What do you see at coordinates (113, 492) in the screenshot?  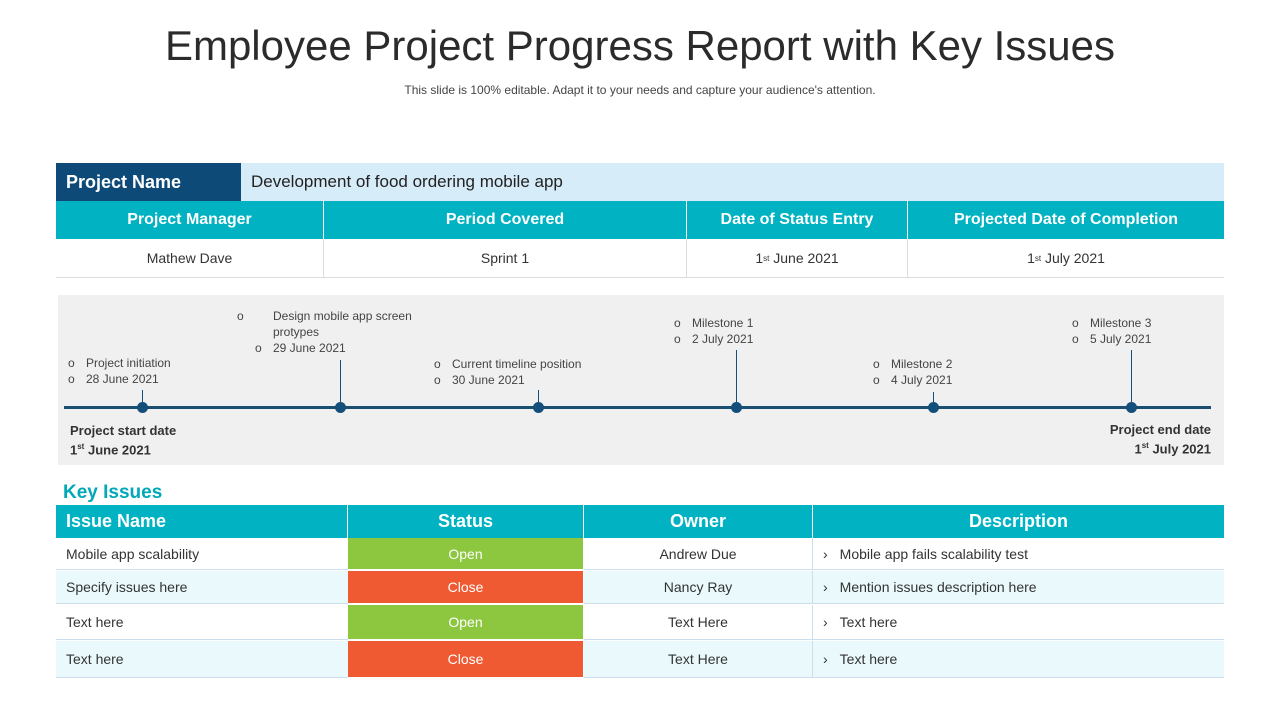 I see `key-issues-title: Key Issues` at bounding box center [113, 492].